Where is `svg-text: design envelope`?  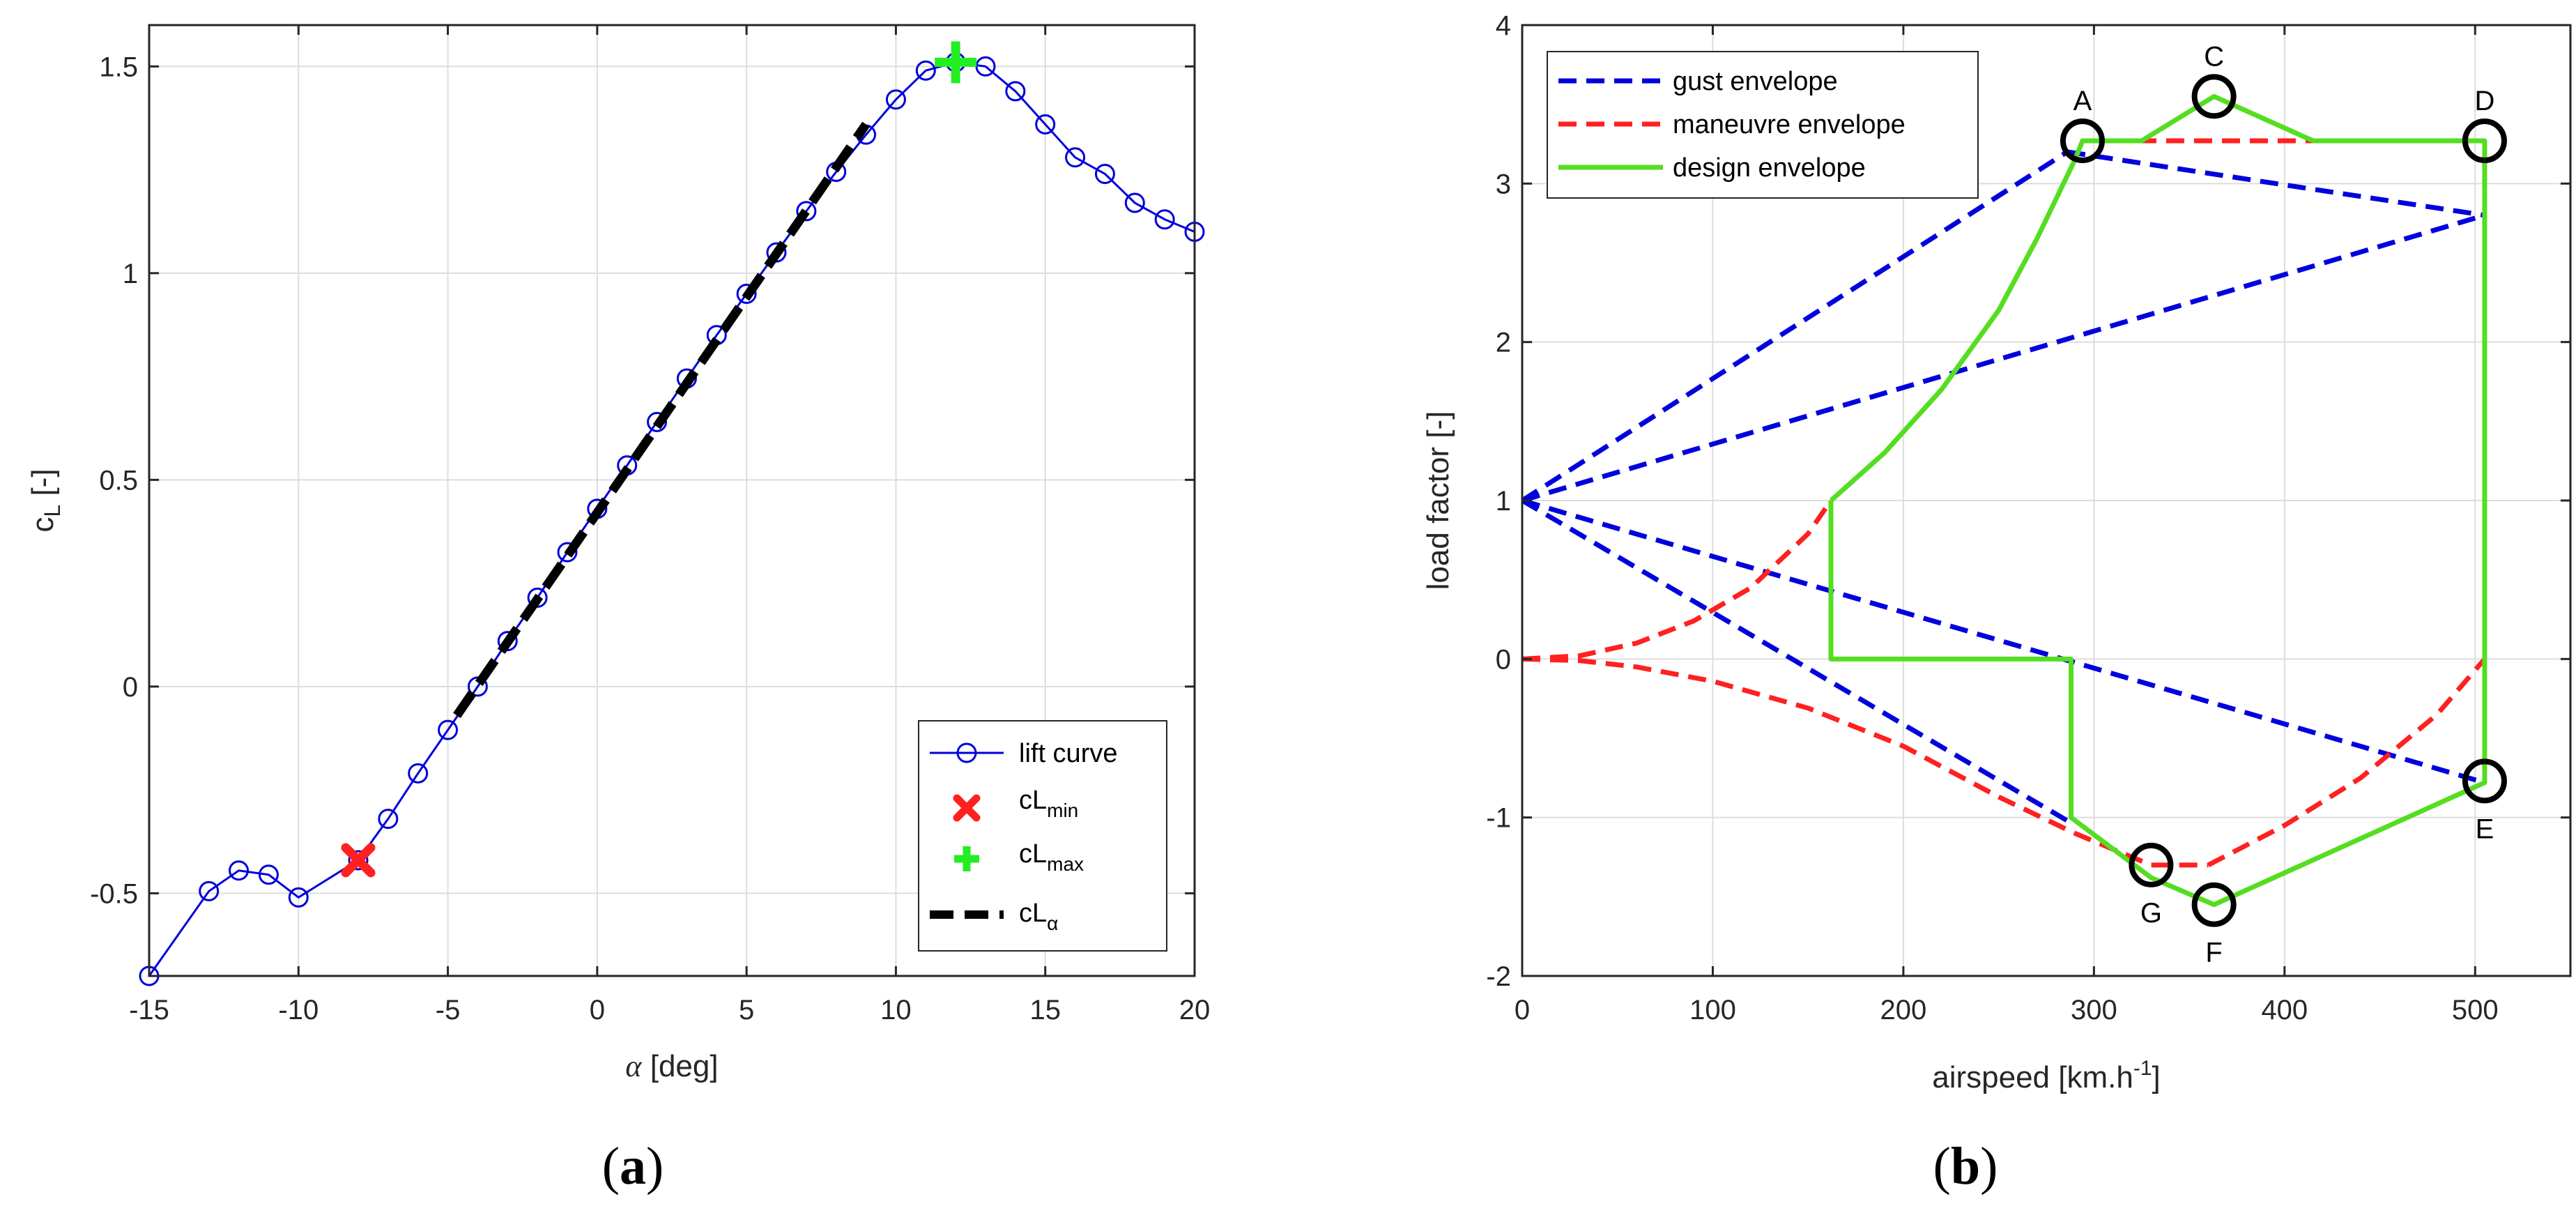
svg-text: design envelope is located at coordinates (1769, 168).